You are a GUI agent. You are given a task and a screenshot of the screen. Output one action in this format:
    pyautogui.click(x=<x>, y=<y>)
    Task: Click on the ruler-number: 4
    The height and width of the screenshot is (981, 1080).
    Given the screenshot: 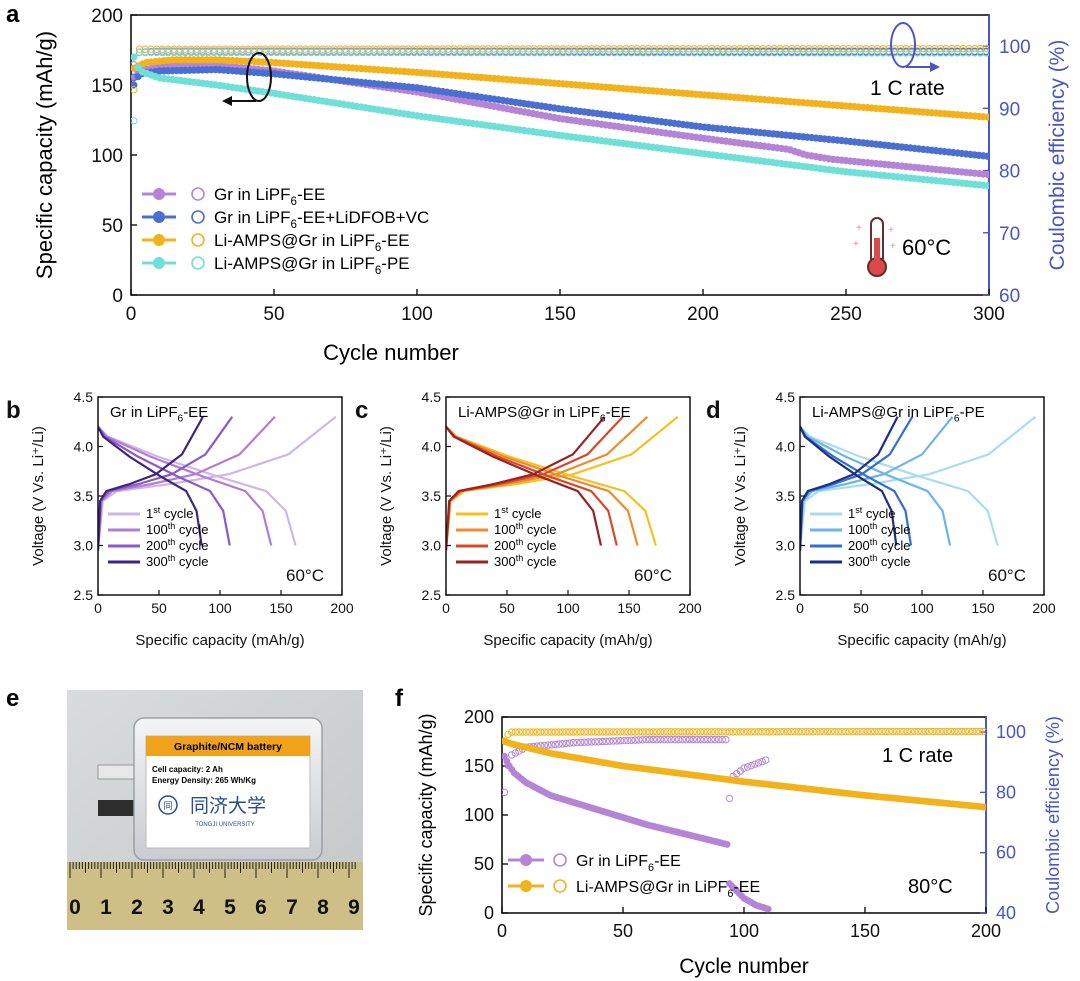 What is the action you would take?
    pyautogui.click(x=199, y=907)
    